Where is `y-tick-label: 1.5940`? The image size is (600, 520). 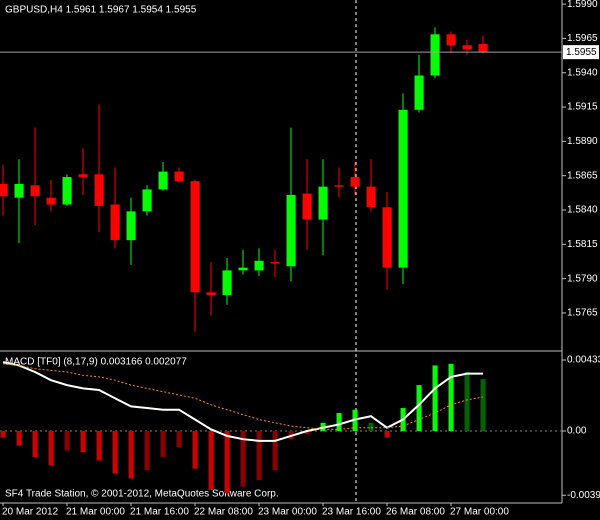
y-tick-label: 1.5940 is located at coordinates (582, 72).